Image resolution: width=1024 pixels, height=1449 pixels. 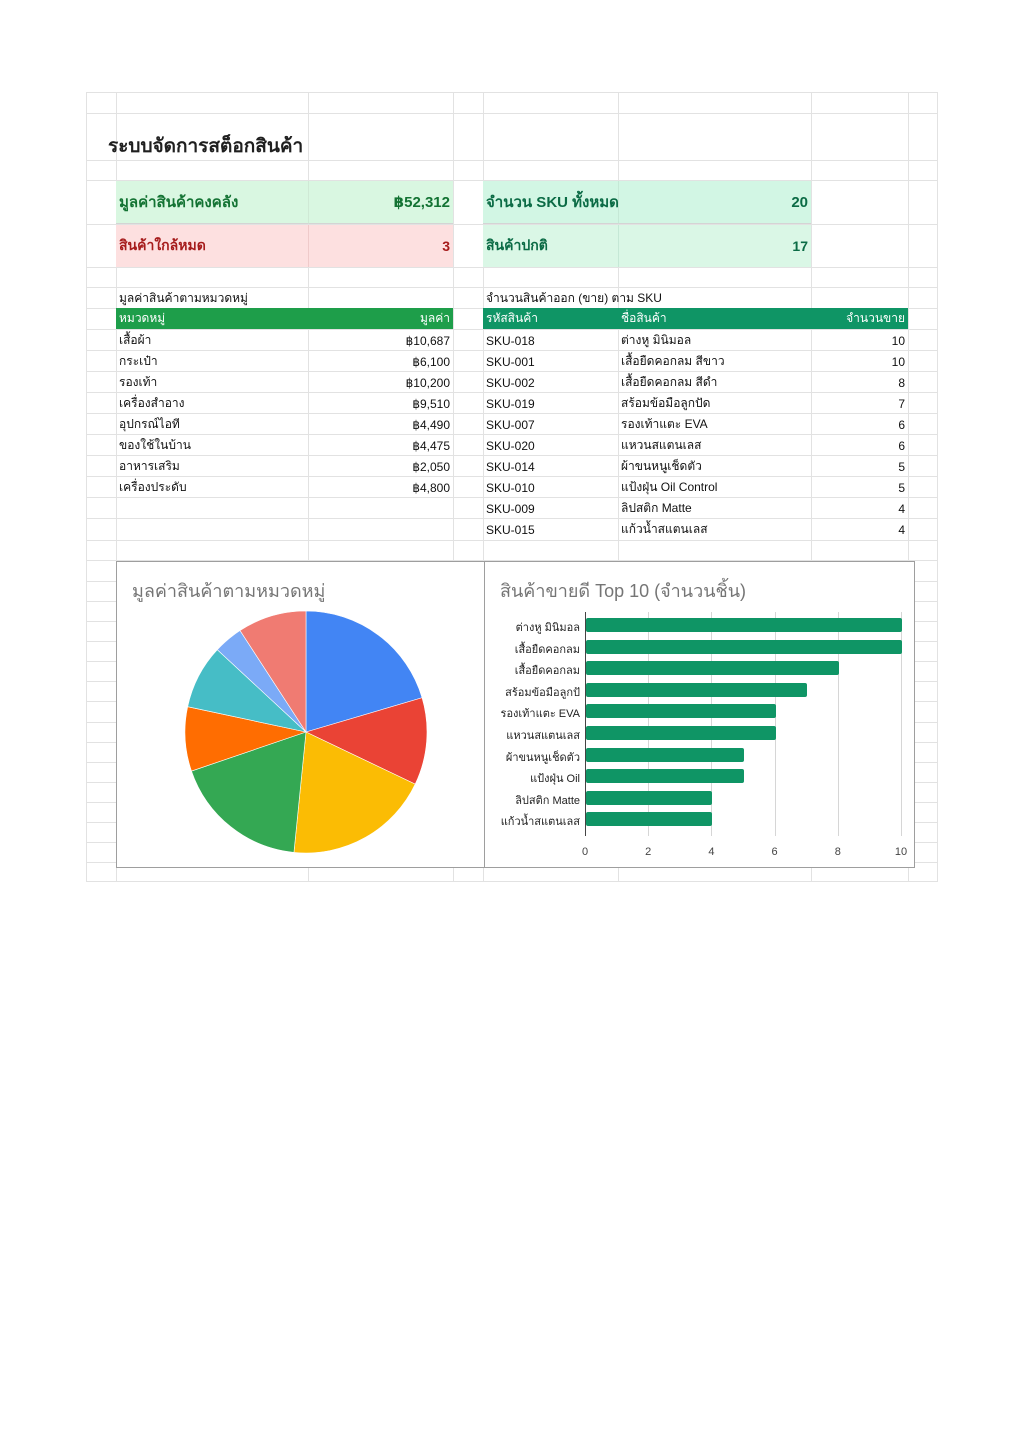 What do you see at coordinates (547, 800) in the screenshot?
I see `y-category-label: ลิปสติก Matte` at bounding box center [547, 800].